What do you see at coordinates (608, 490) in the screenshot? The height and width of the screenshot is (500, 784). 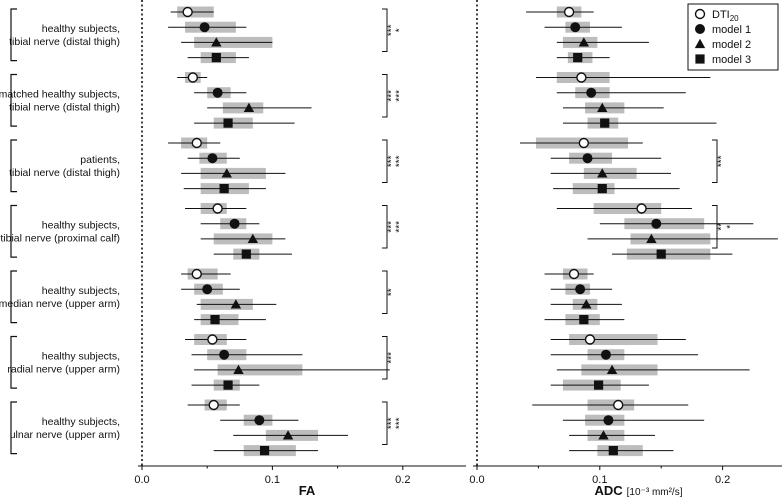 I see `adc-axis-title-text: ADC` at bounding box center [608, 490].